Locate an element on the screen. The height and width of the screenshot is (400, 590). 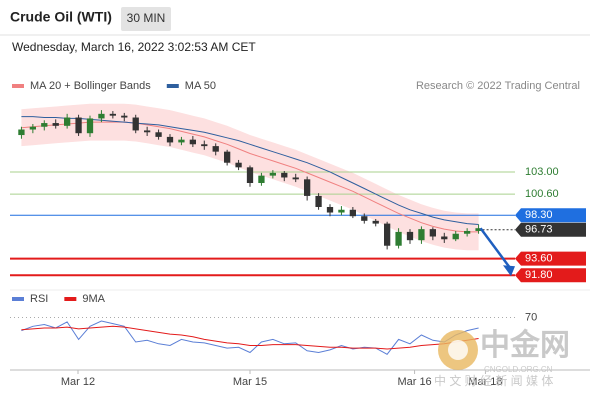
legend-label: RSI is located at coordinates (39, 299).